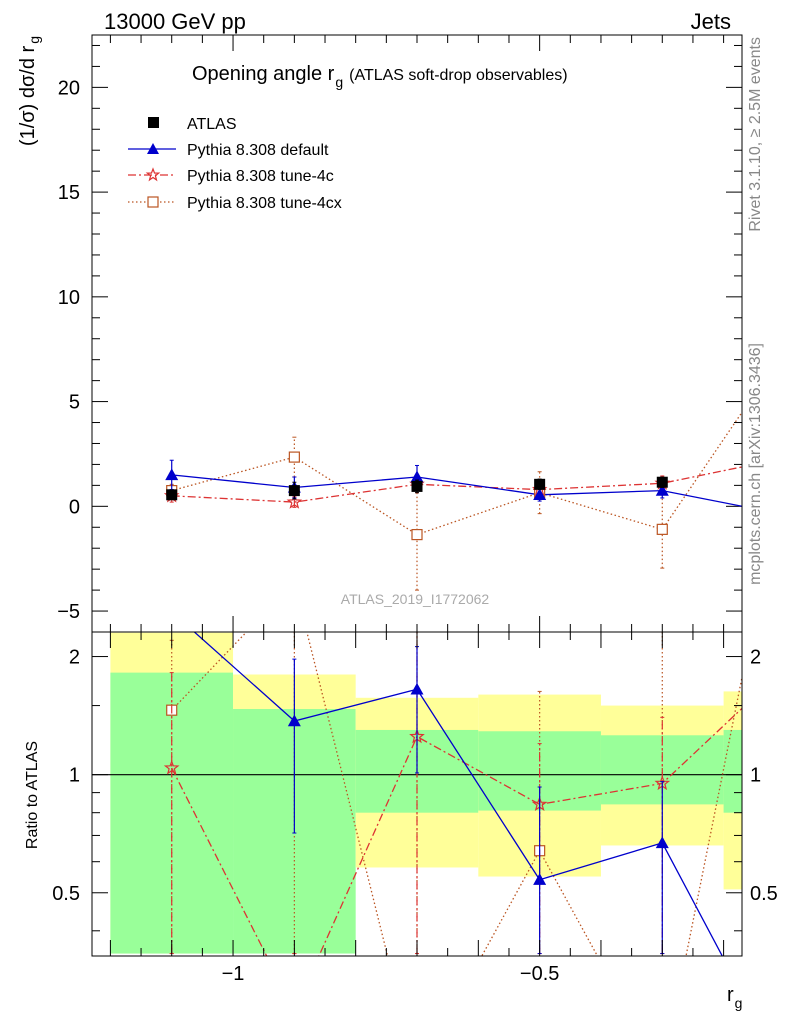 This screenshot has height=1024, width=786. Describe the element at coordinates (212, 124) in the screenshot. I see `legend-label-atlas: ATLAS` at that location.